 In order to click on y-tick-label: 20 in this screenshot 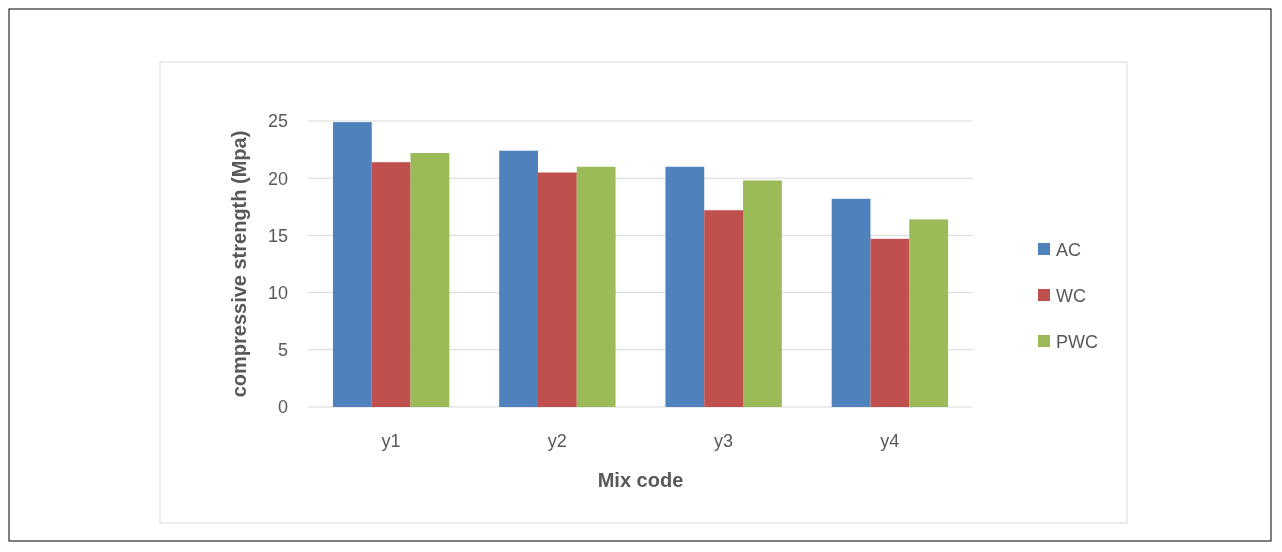, I will do `click(277, 178)`.